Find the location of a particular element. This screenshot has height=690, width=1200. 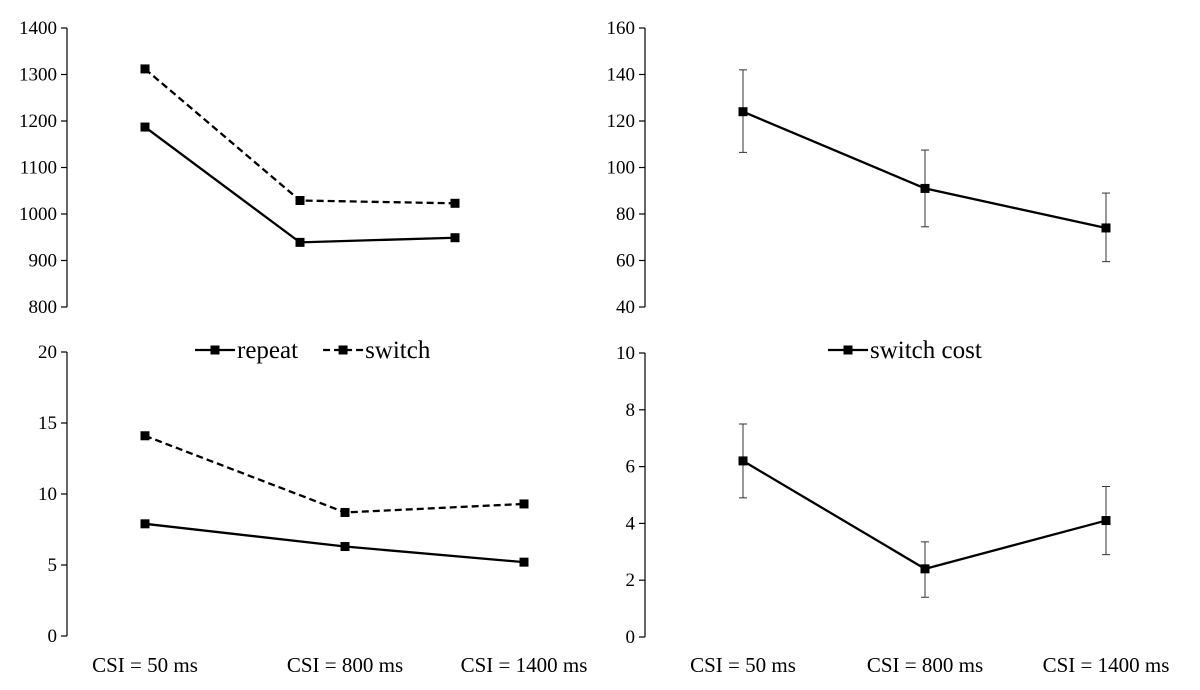

y-tick-label: 1200 is located at coordinates (38, 121).